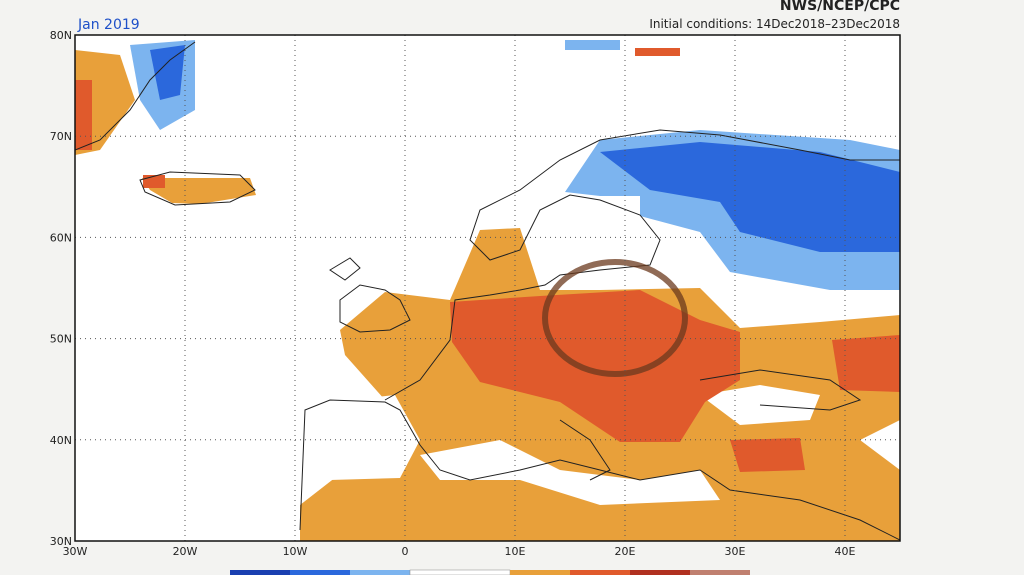  What do you see at coordinates (61, 440) in the screenshot?
I see `lat-label: 40N` at bounding box center [61, 440].